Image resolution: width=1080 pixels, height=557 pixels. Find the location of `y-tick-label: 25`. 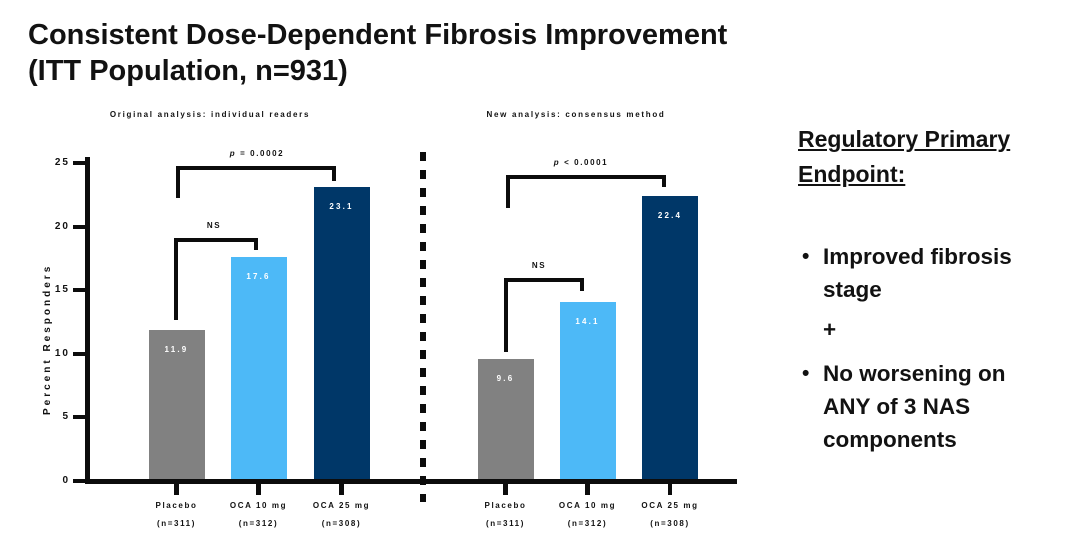

y-tick-label: 25 is located at coordinates (62, 162).